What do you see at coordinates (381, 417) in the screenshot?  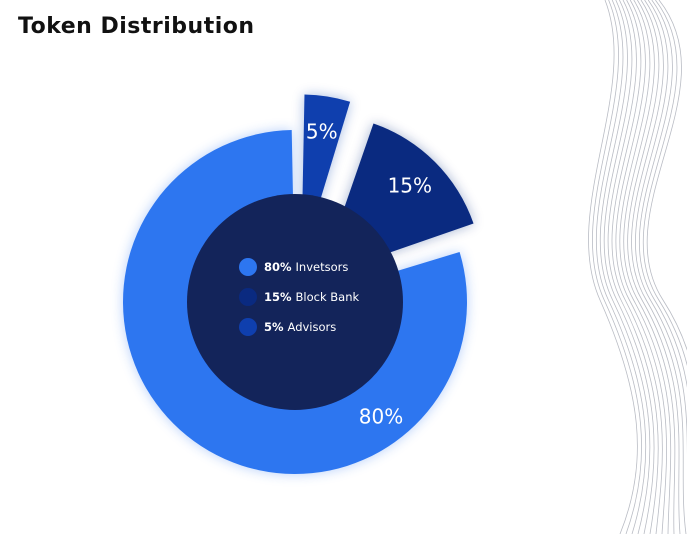 I see `slice-value-label: 80%` at bounding box center [381, 417].